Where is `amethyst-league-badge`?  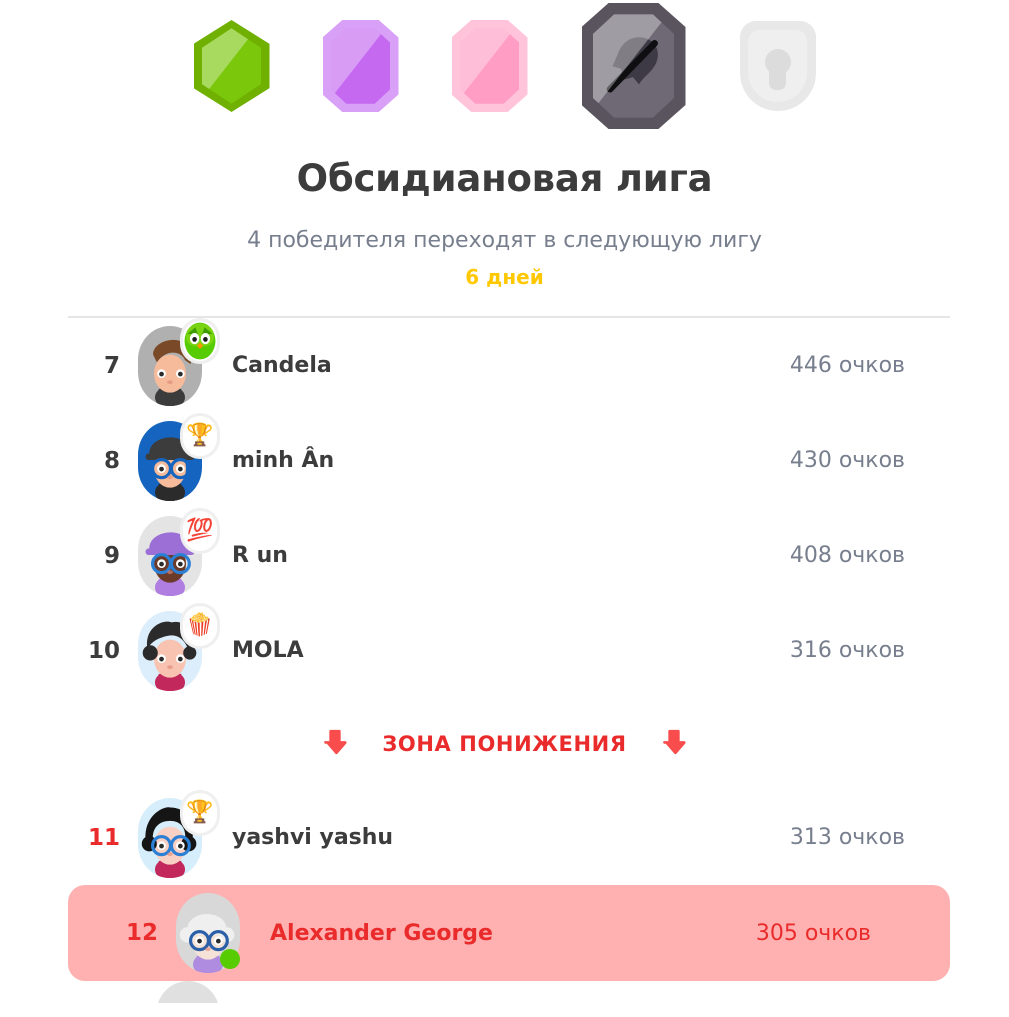 amethyst-league-badge is located at coordinates (361, 66).